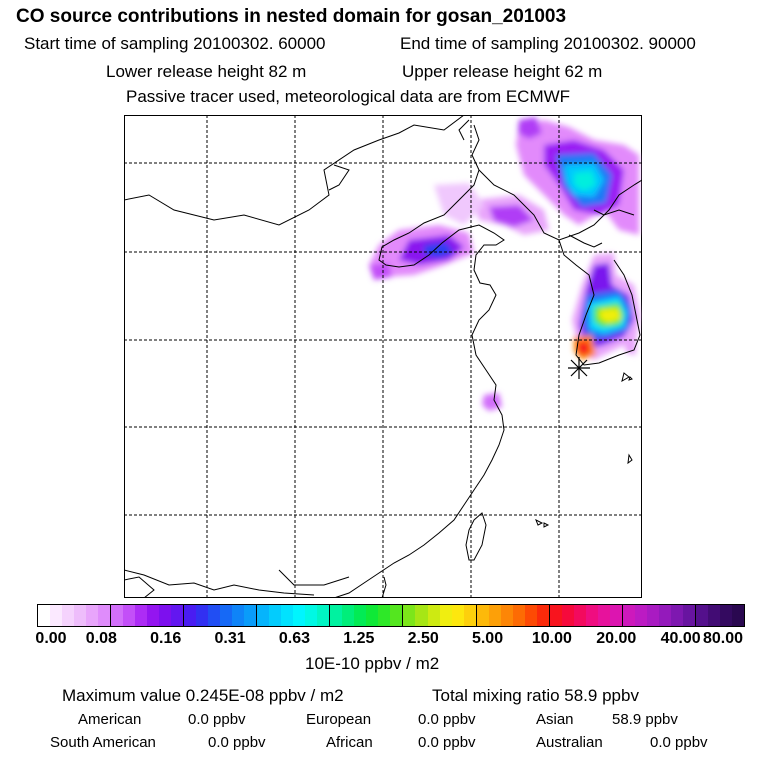  What do you see at coordinates (101, 638) in the screenshot?
I see `colorbar-tick-label: 0.08` at bounding box center [101, 638].